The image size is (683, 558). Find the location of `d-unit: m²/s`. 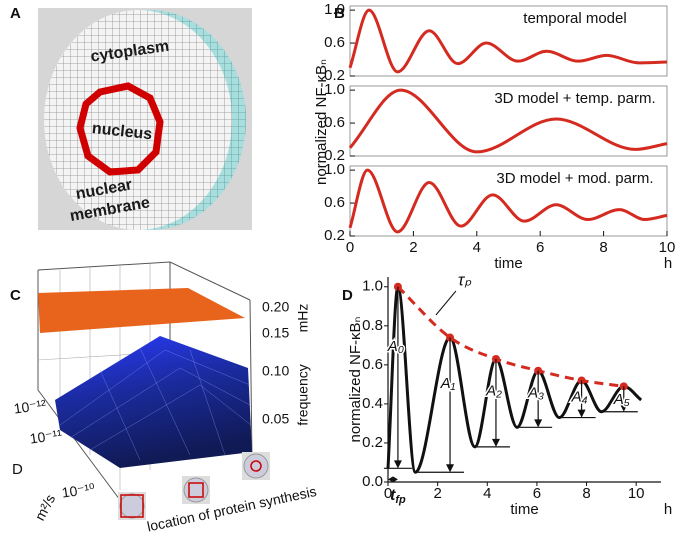

d-unit: m²/s is located at coordinates (44, 508).